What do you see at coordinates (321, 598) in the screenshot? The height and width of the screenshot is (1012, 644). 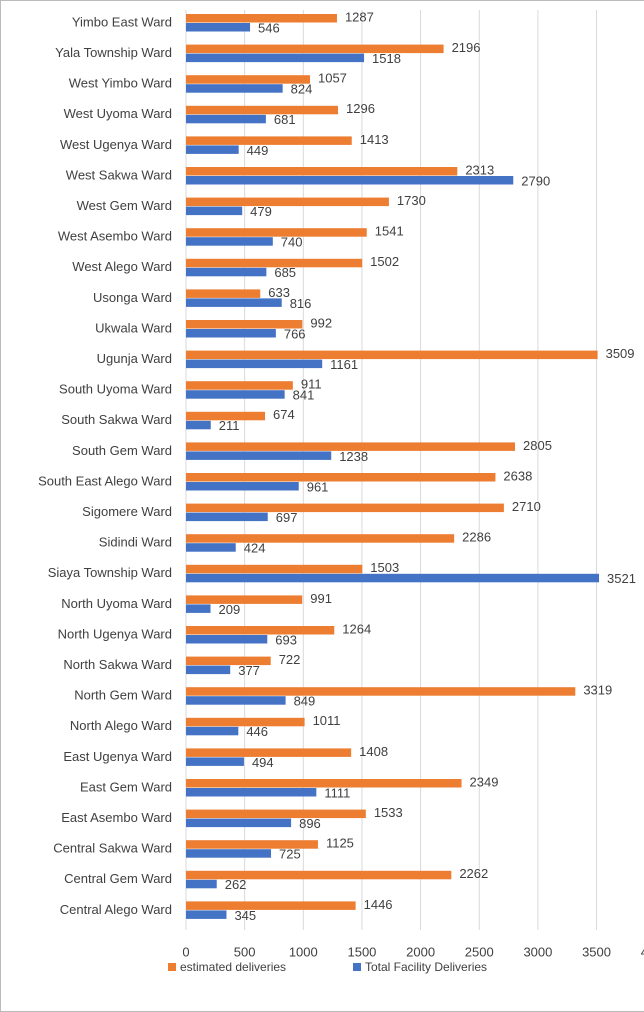 I see `data-label: 991` at bounding box center [321, 598].